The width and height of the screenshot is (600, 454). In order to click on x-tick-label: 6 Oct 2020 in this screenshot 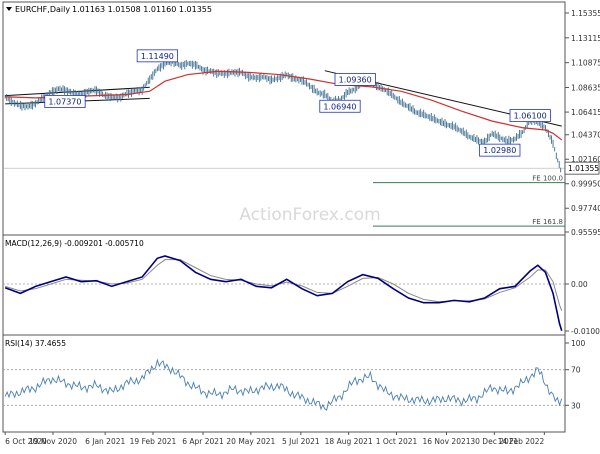, I will do `click(26, 441)`.